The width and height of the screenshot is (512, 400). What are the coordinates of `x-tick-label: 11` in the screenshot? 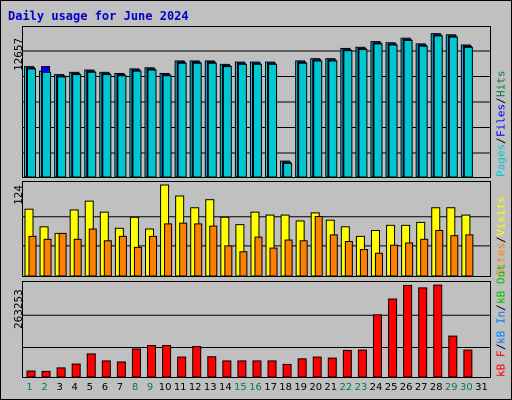 It's located at (180, 387).